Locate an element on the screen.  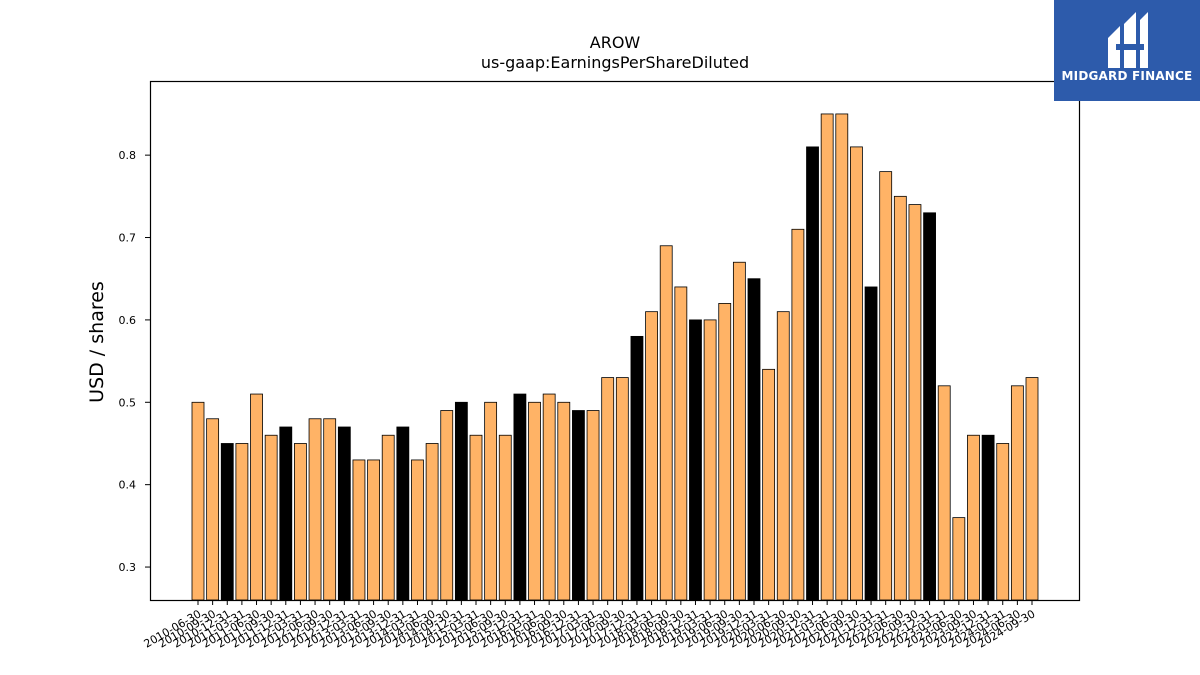
brand-logo: MIDGARD FINANCE is located at coordinates (1127, 50).